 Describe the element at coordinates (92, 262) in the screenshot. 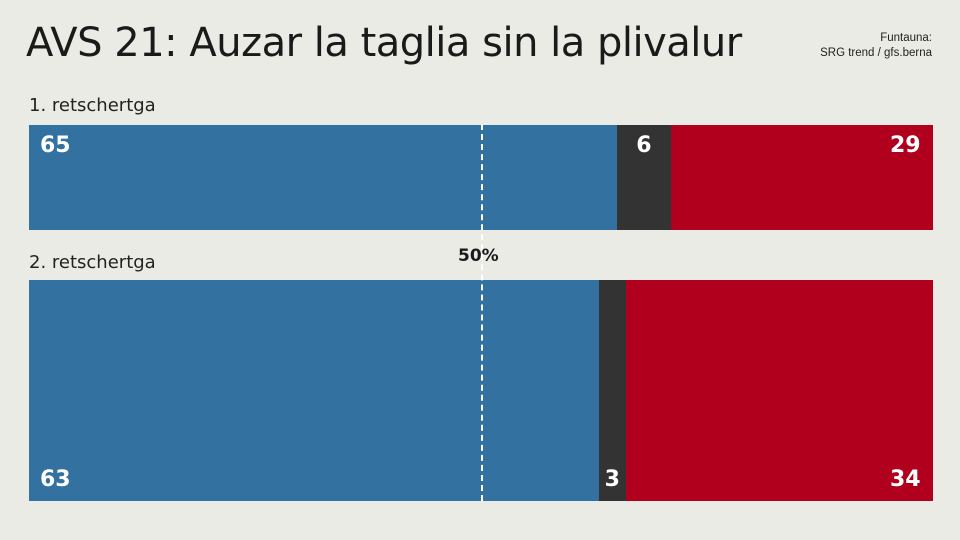

I see `row-label-2: 2. retschertga` at that location.